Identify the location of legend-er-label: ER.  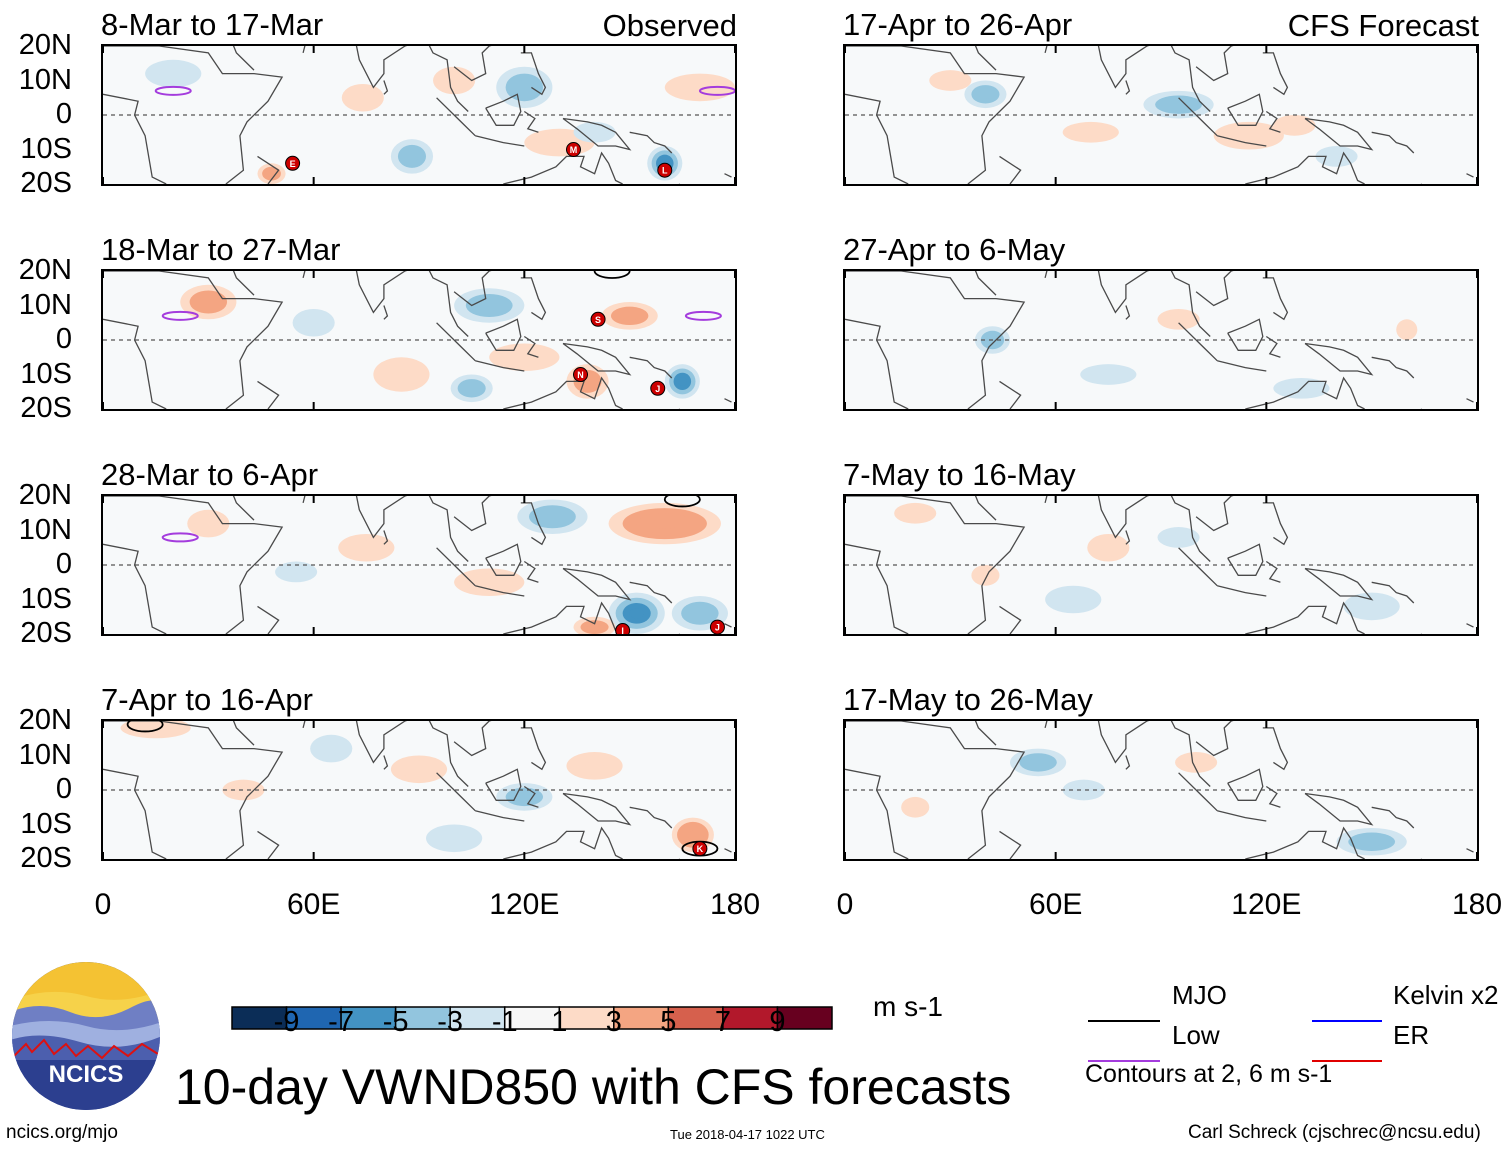
(1411, 1035).